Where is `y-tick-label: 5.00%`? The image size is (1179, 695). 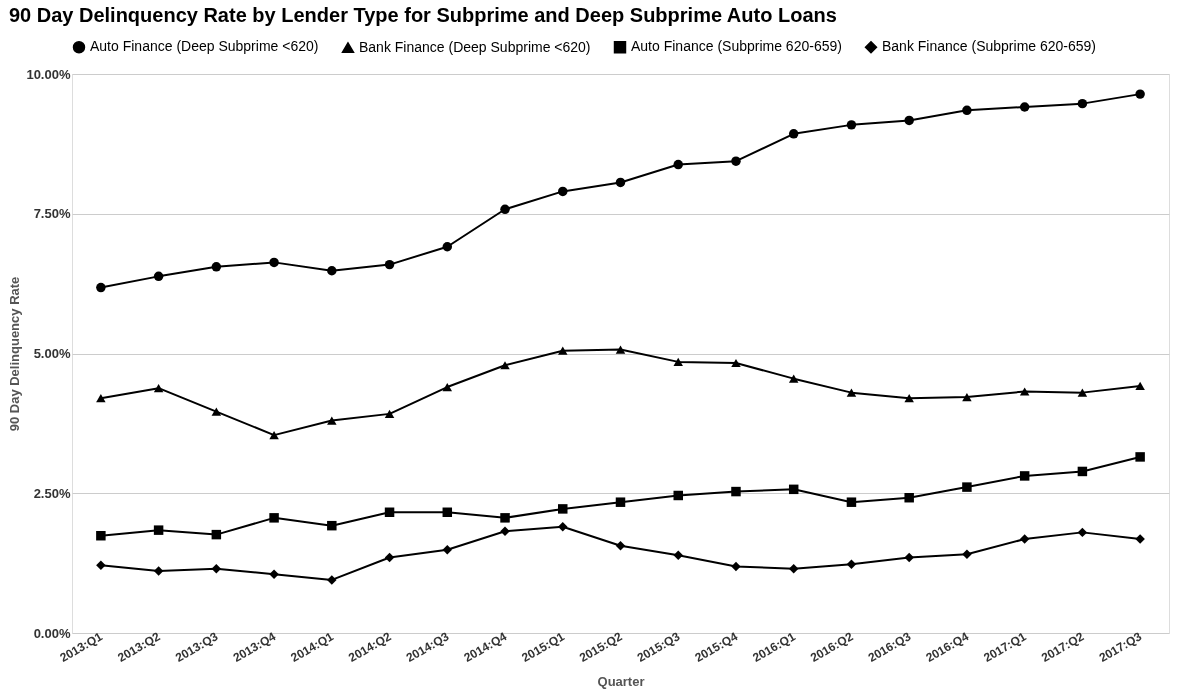 y-tick-label: 5.00% is located at coordinates (52, 353).